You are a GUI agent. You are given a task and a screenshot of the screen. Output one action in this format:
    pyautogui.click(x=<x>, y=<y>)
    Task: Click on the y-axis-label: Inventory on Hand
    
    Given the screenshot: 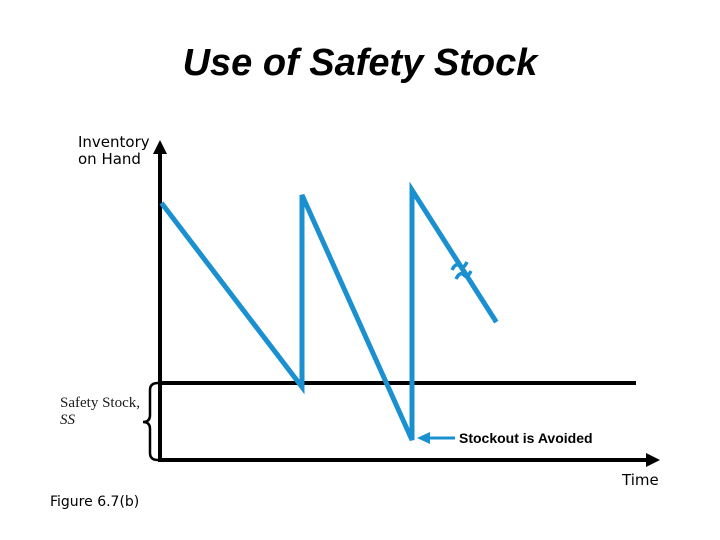 What is the action you would take?
    pyautogui.click(x=114, y=150)
    